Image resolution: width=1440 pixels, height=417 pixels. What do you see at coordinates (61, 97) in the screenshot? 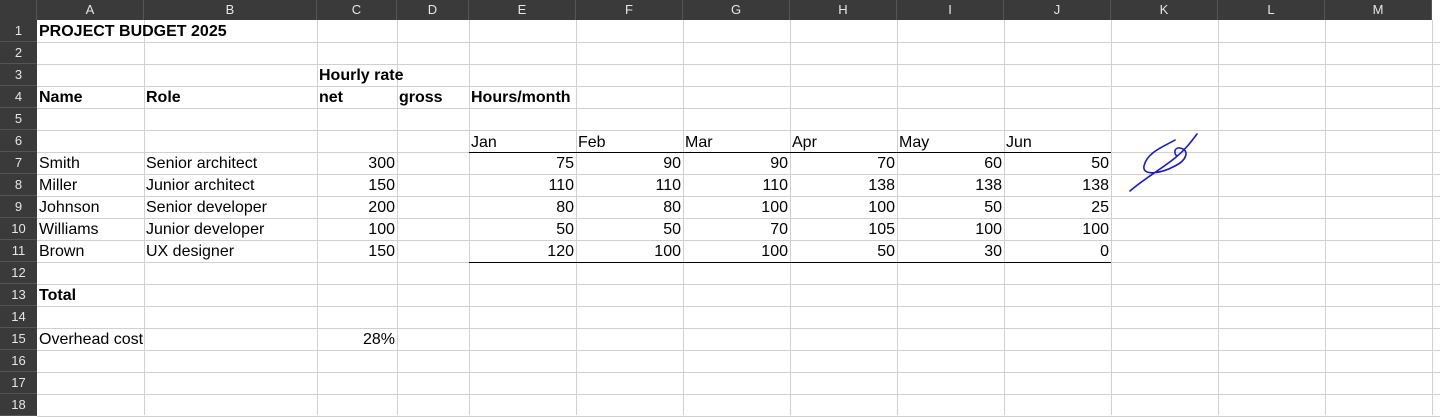
I see `cell-a4-name-header: Name` at bounding box center [61, 97].